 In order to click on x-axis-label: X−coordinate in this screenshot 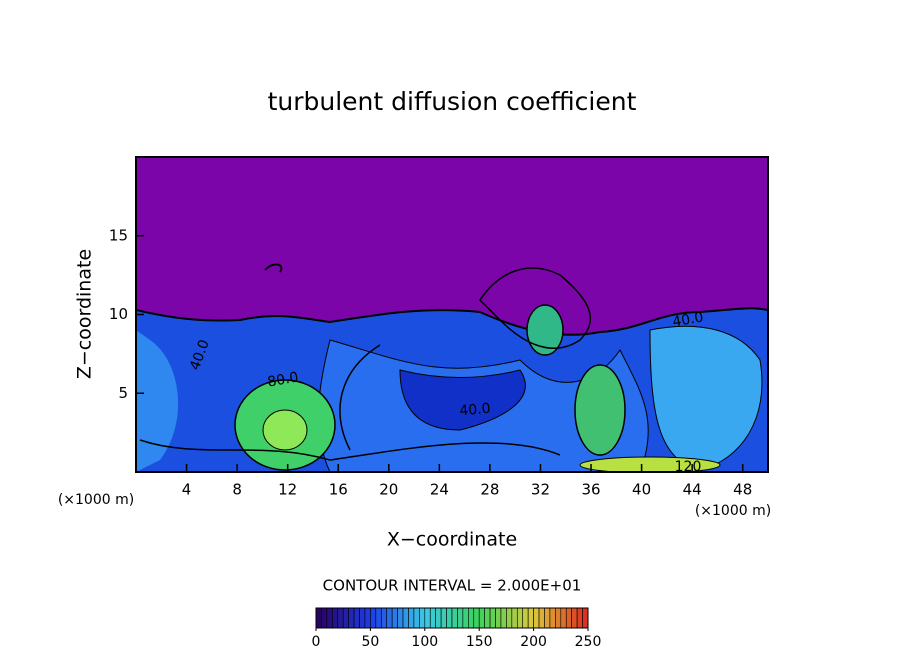, I will do `click(452, 540)`.